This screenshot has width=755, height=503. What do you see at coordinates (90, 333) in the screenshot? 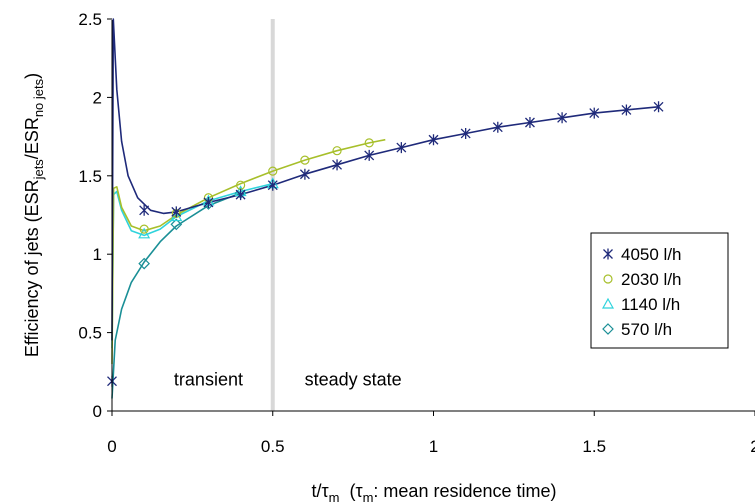
I see `y-tick-label: 0.5` at bounding box center [90, 333].